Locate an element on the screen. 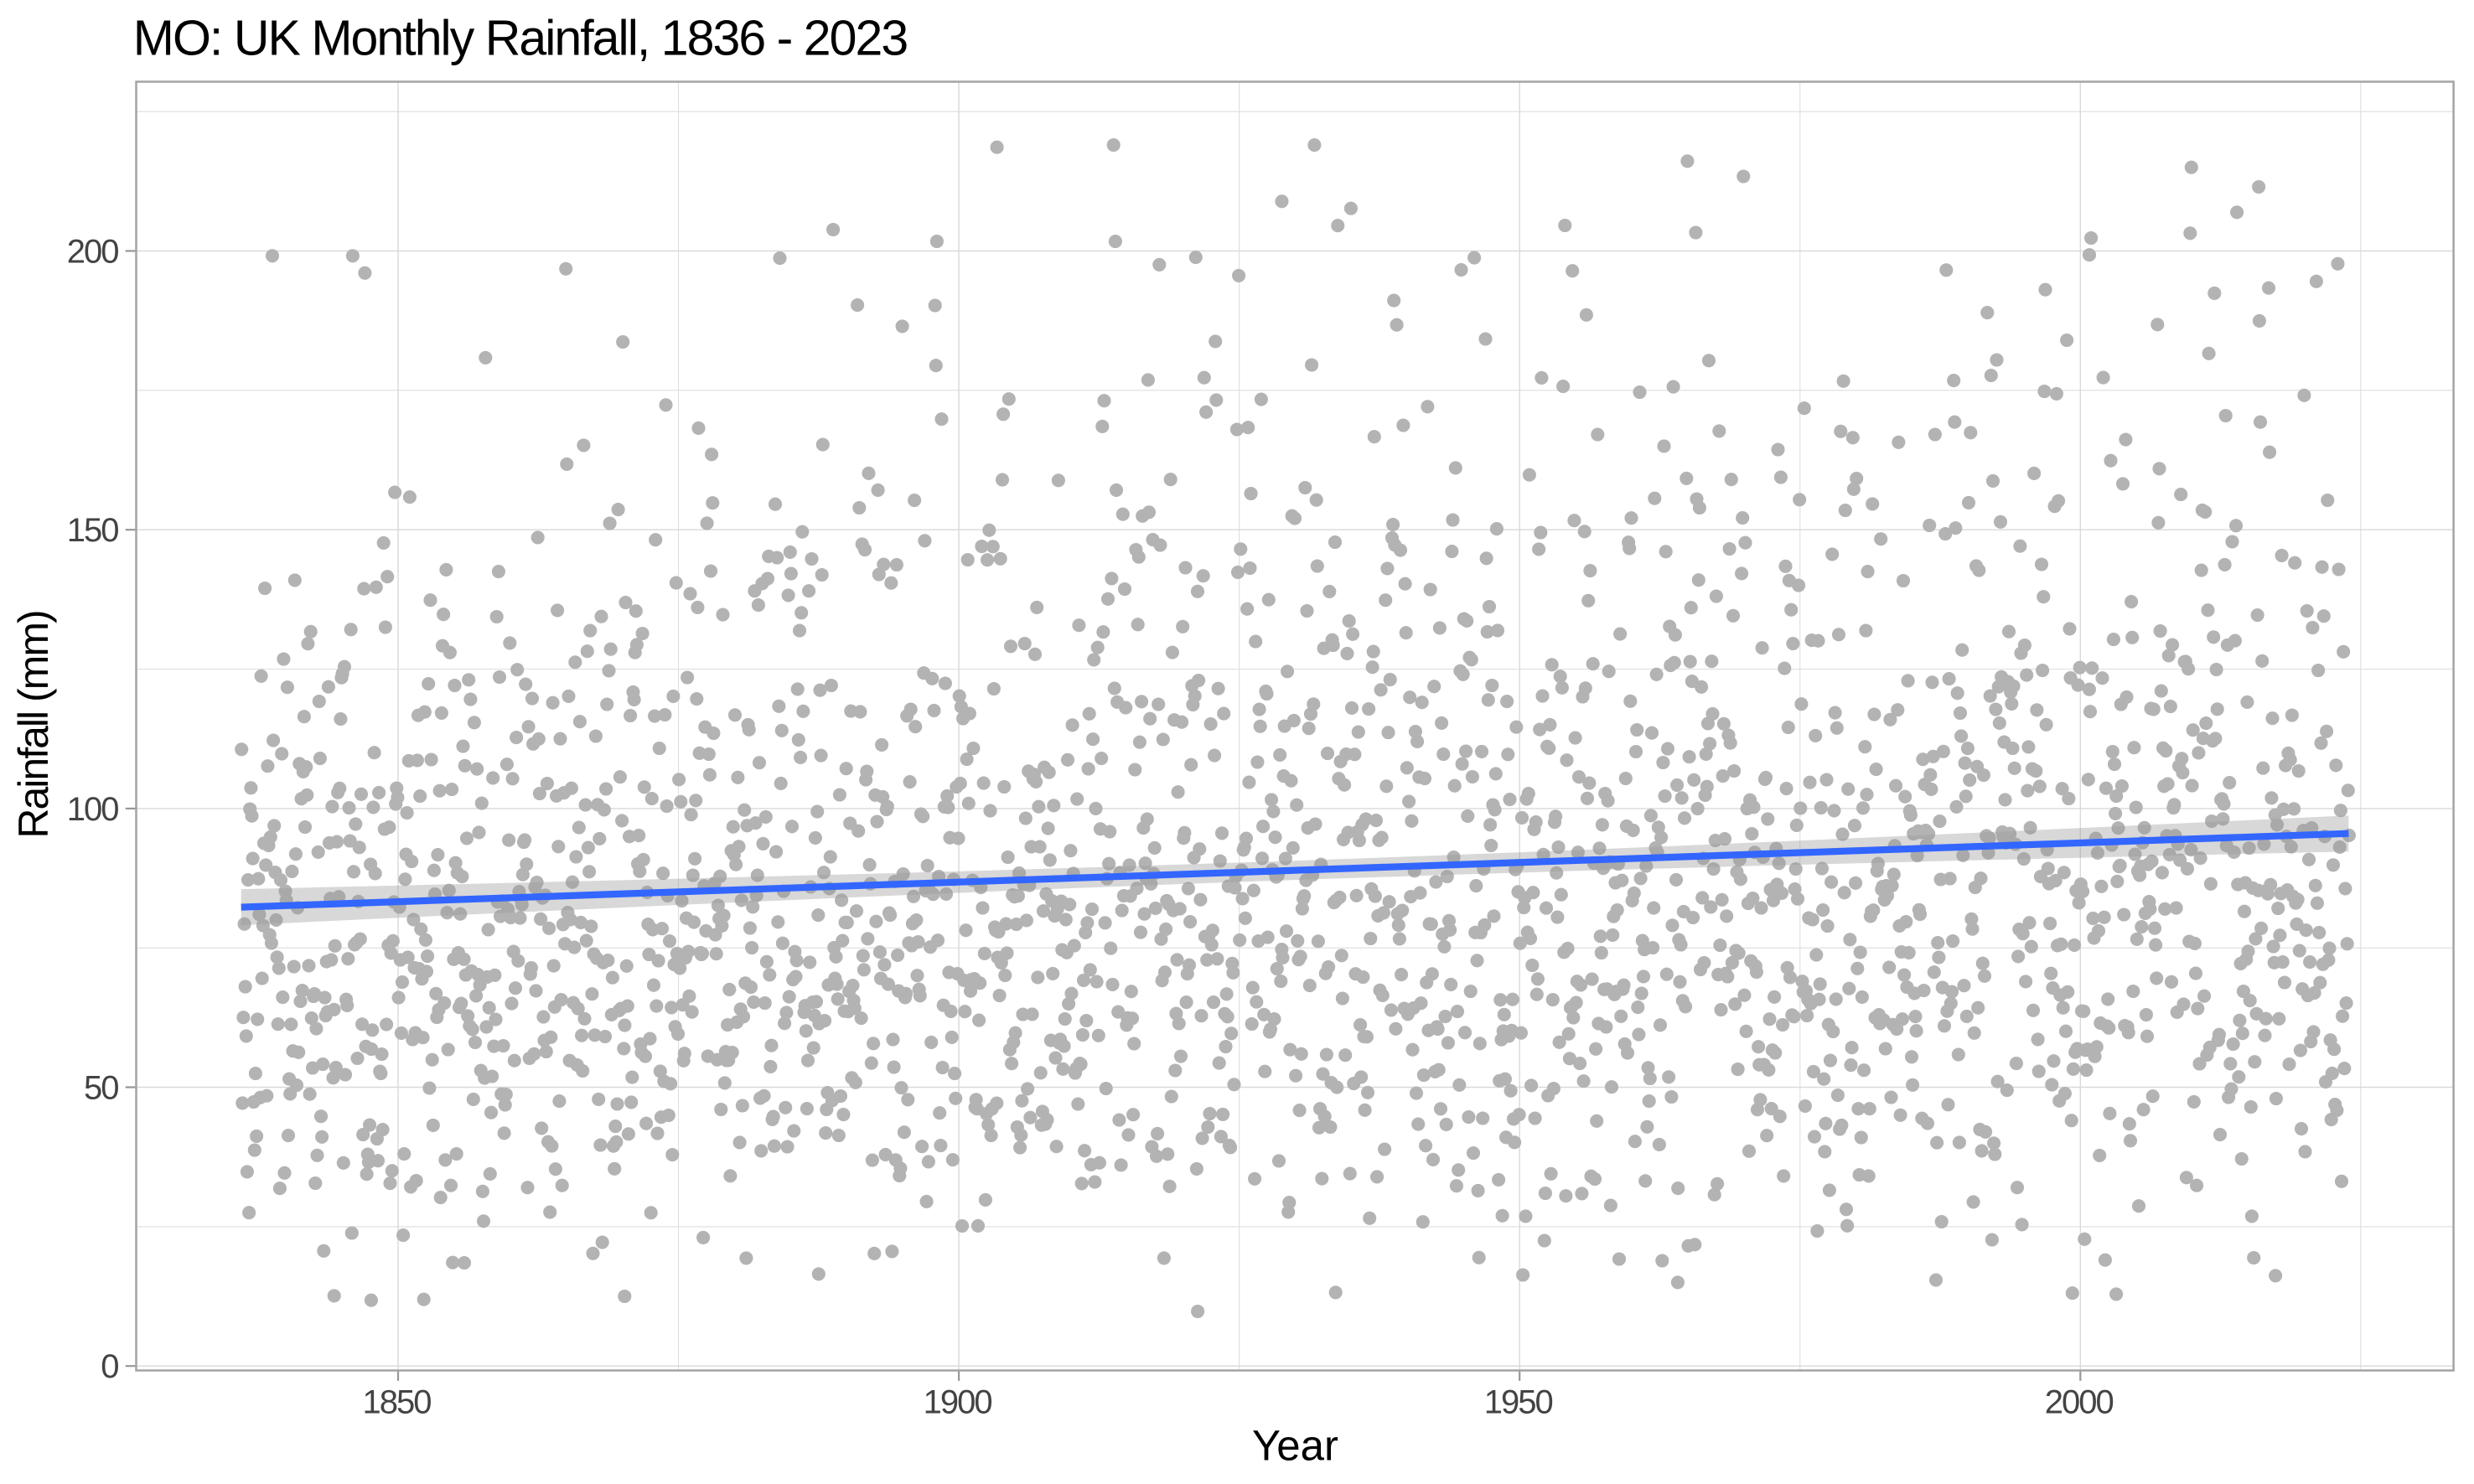 This screenshot has width=2474, height=1484. svg-text: 50 is located at coordinates (101, 1088).